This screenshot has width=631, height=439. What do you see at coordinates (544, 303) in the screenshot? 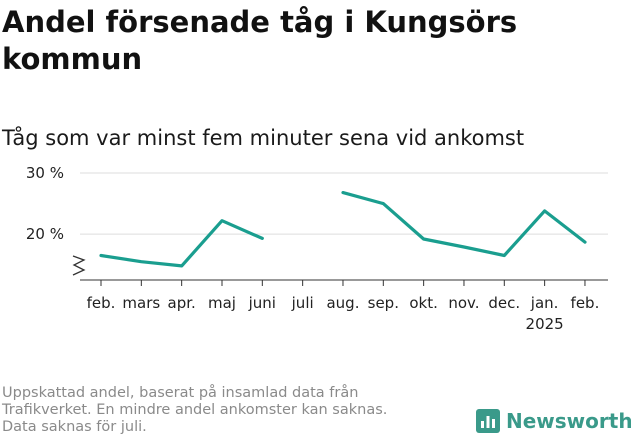
I see `x-tick-label: jan.` at bounding box center [544, 303].